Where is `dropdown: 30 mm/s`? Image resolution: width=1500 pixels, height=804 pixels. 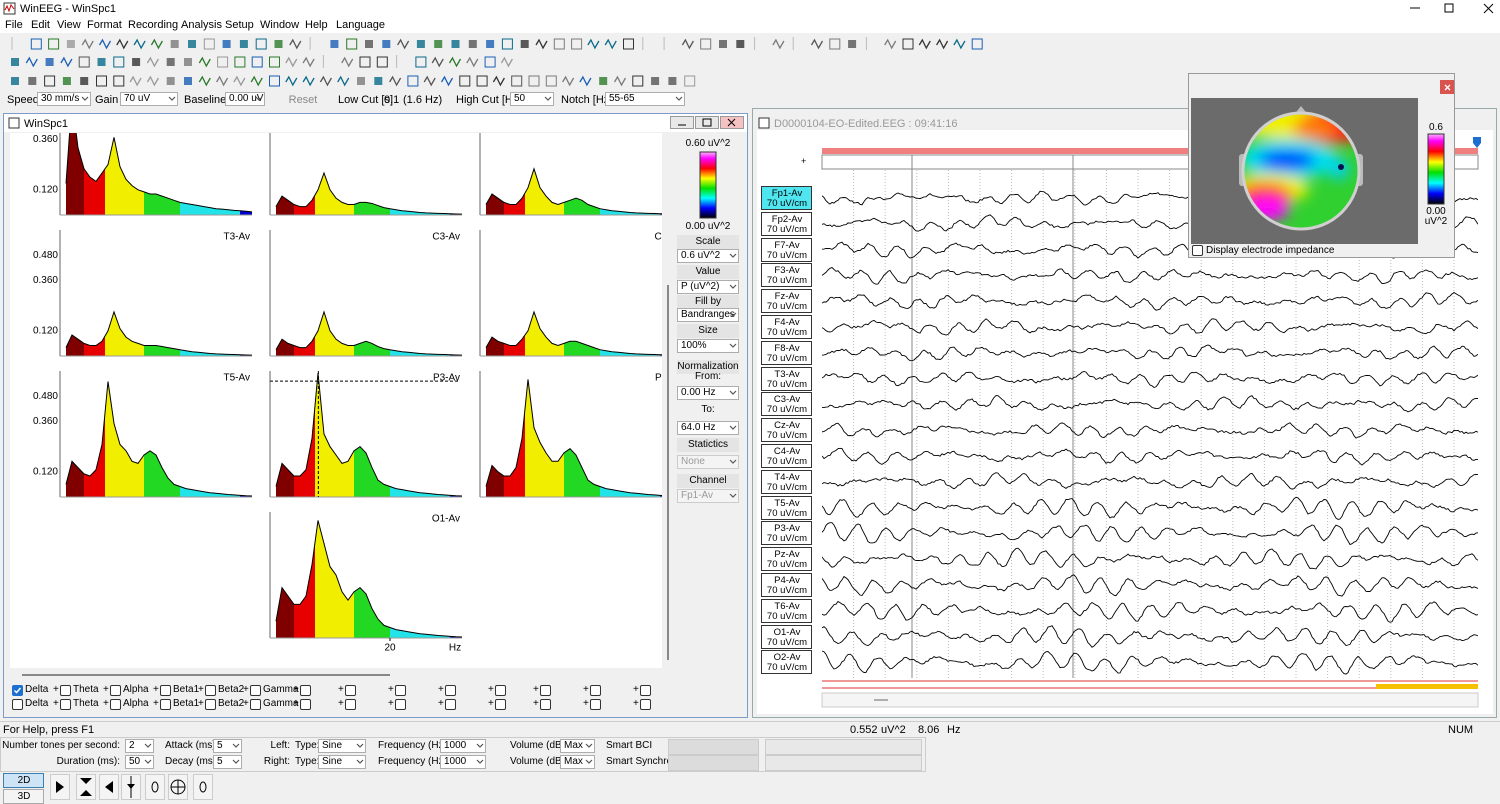 dropdown: 30 mm/s is located at coordinates (64, 99).